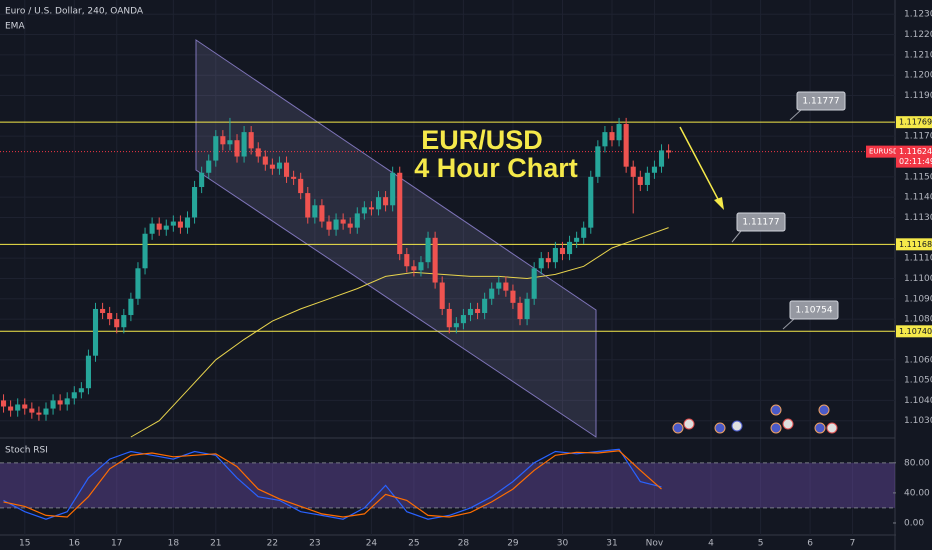 The height and width of the screenshot is (550, 932). I want to click on chart-subheading: 4 Hour Chart, so click(496, 168).